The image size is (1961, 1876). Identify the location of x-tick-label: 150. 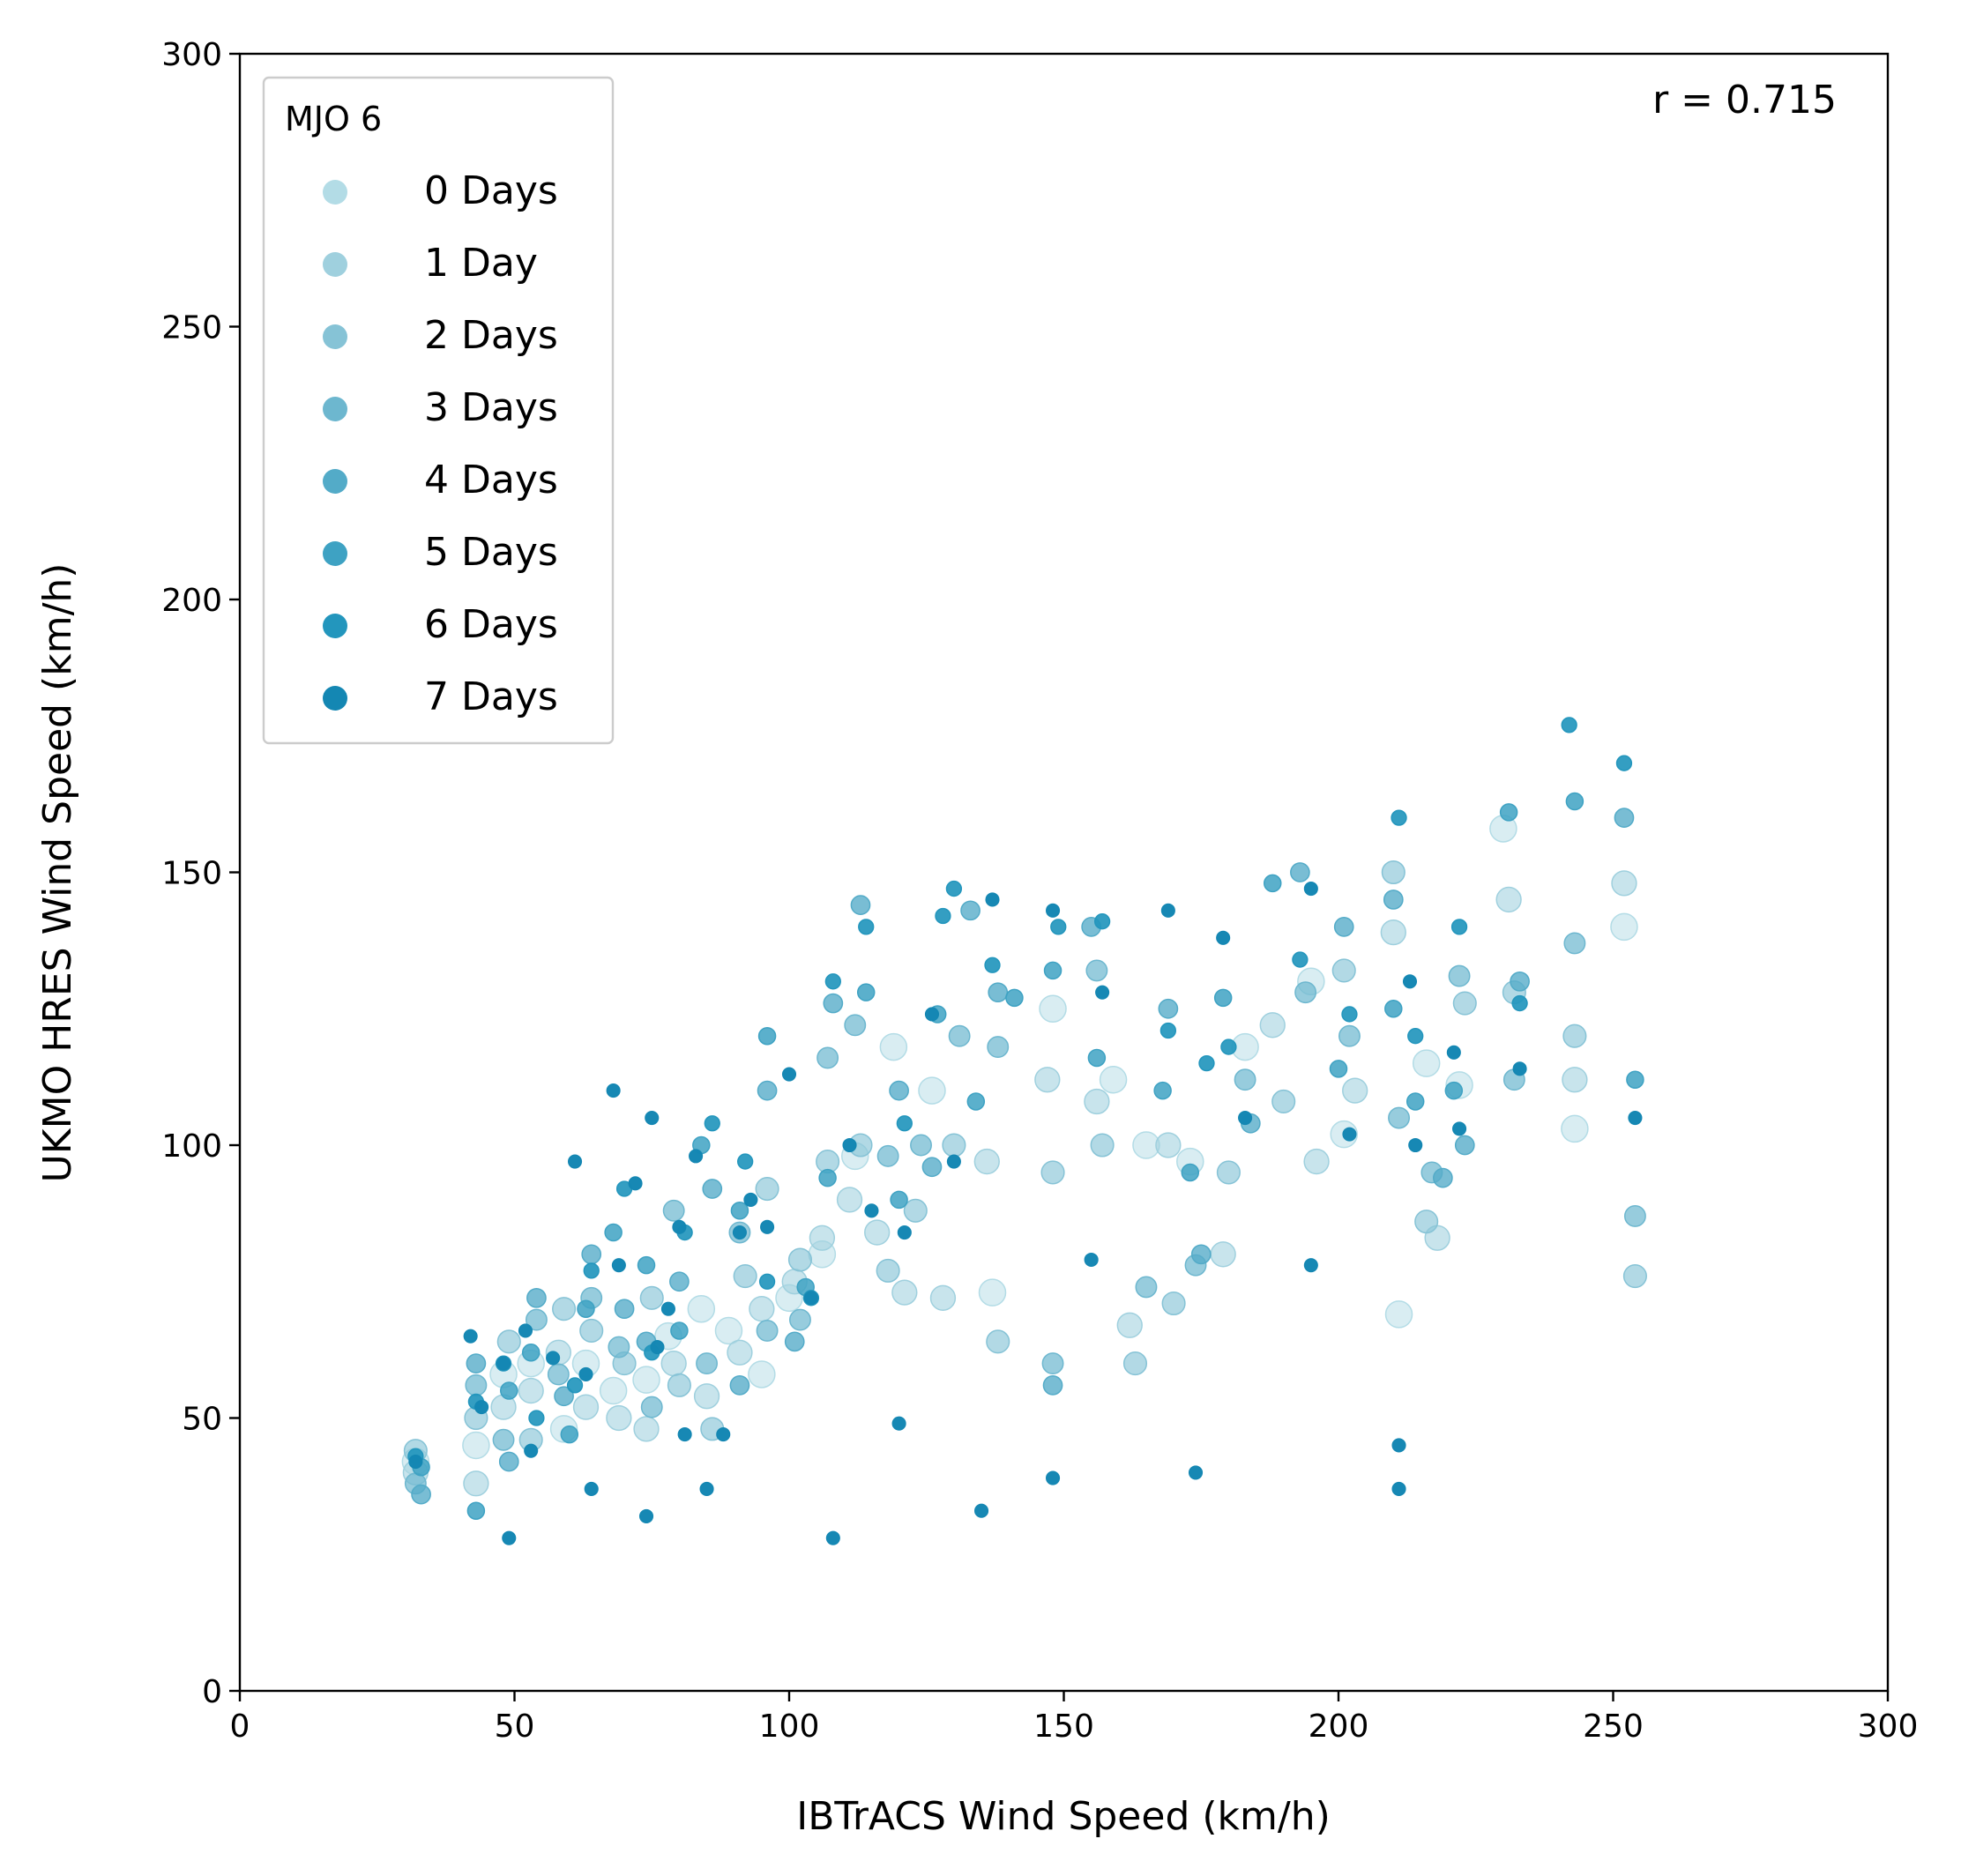
(1063, 1726).